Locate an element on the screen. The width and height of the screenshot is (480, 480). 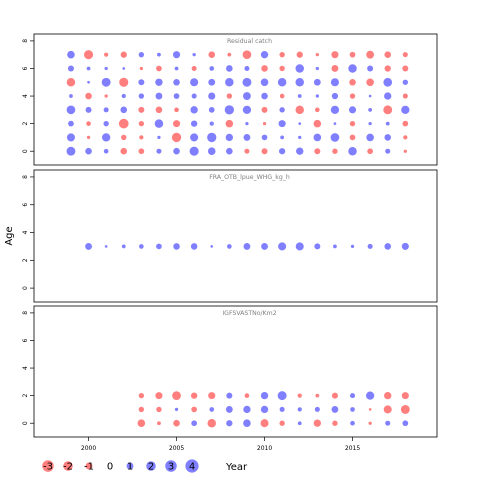
panel-title: IGFSVASTNo/Km2 is located at coordinates (249, 313).